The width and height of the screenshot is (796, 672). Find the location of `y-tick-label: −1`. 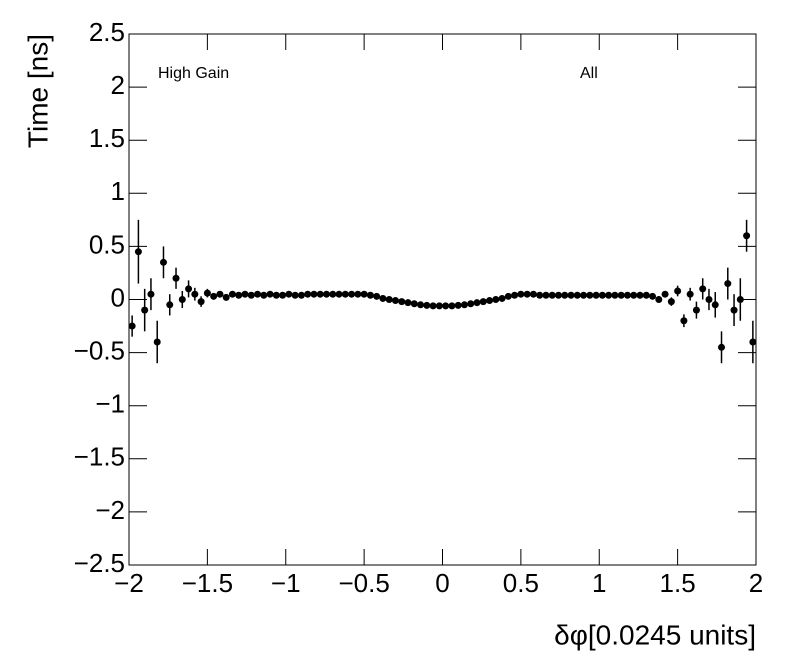

y-tick-label: −1 is located at coordinates (110, 404).